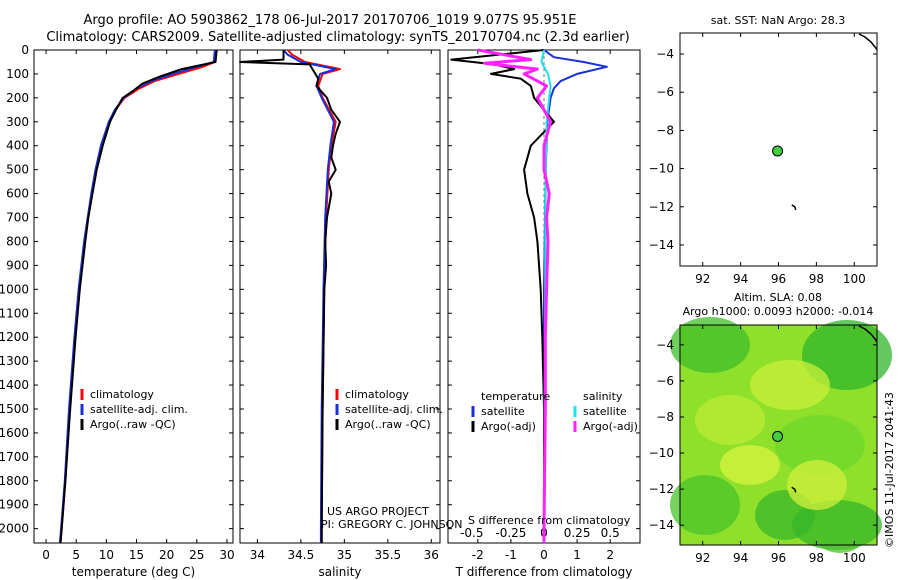 Image resolution: width=900 pixels, height=580 pixels. Describe the element at coordinates (14, 505) in the screenshot. I see `y-tick-label: 1900` at that location.